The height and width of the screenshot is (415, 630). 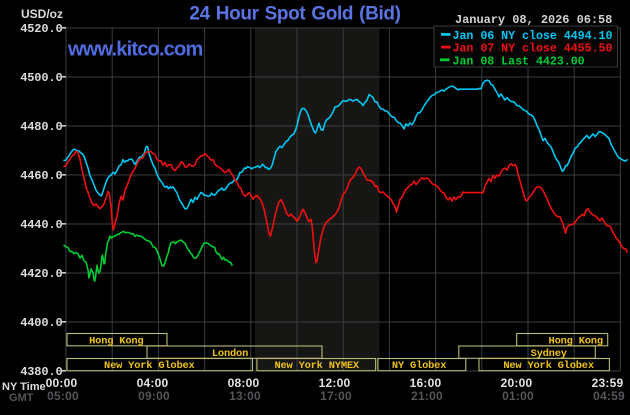 I want to click on svg-text: 12:00, so click(x=335, y=383).